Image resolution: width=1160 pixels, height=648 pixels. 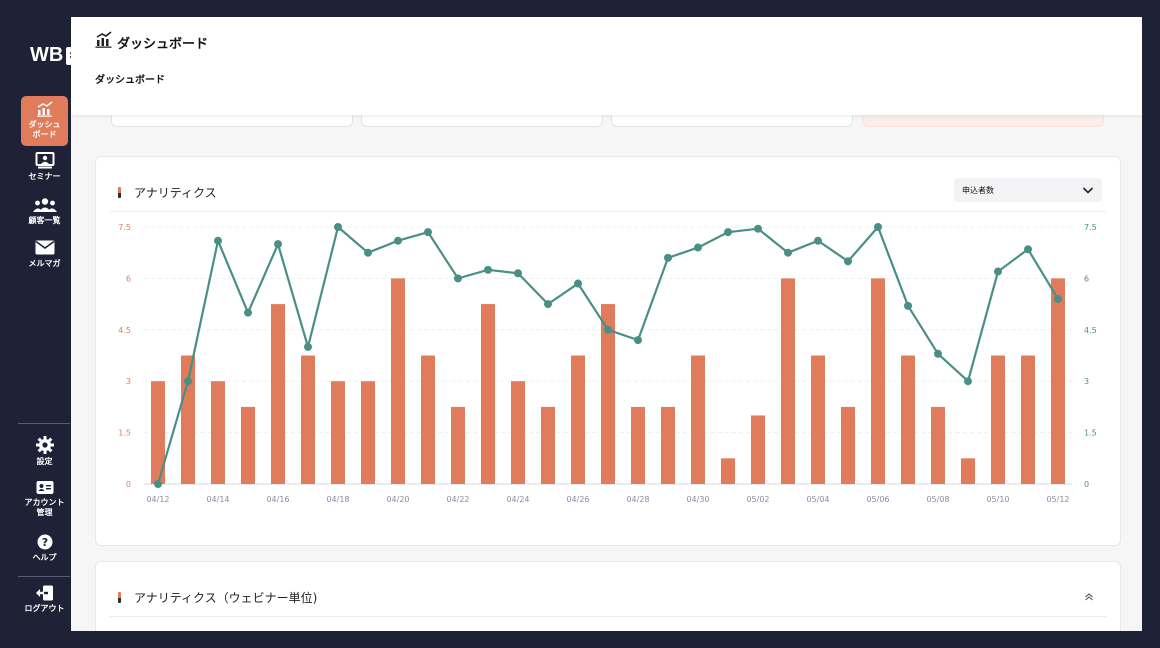 What do you see at coordinates (1086, 381) in the screenshot?
I see `y-tick-label-right: 3` at bounding box center [1086, 381].